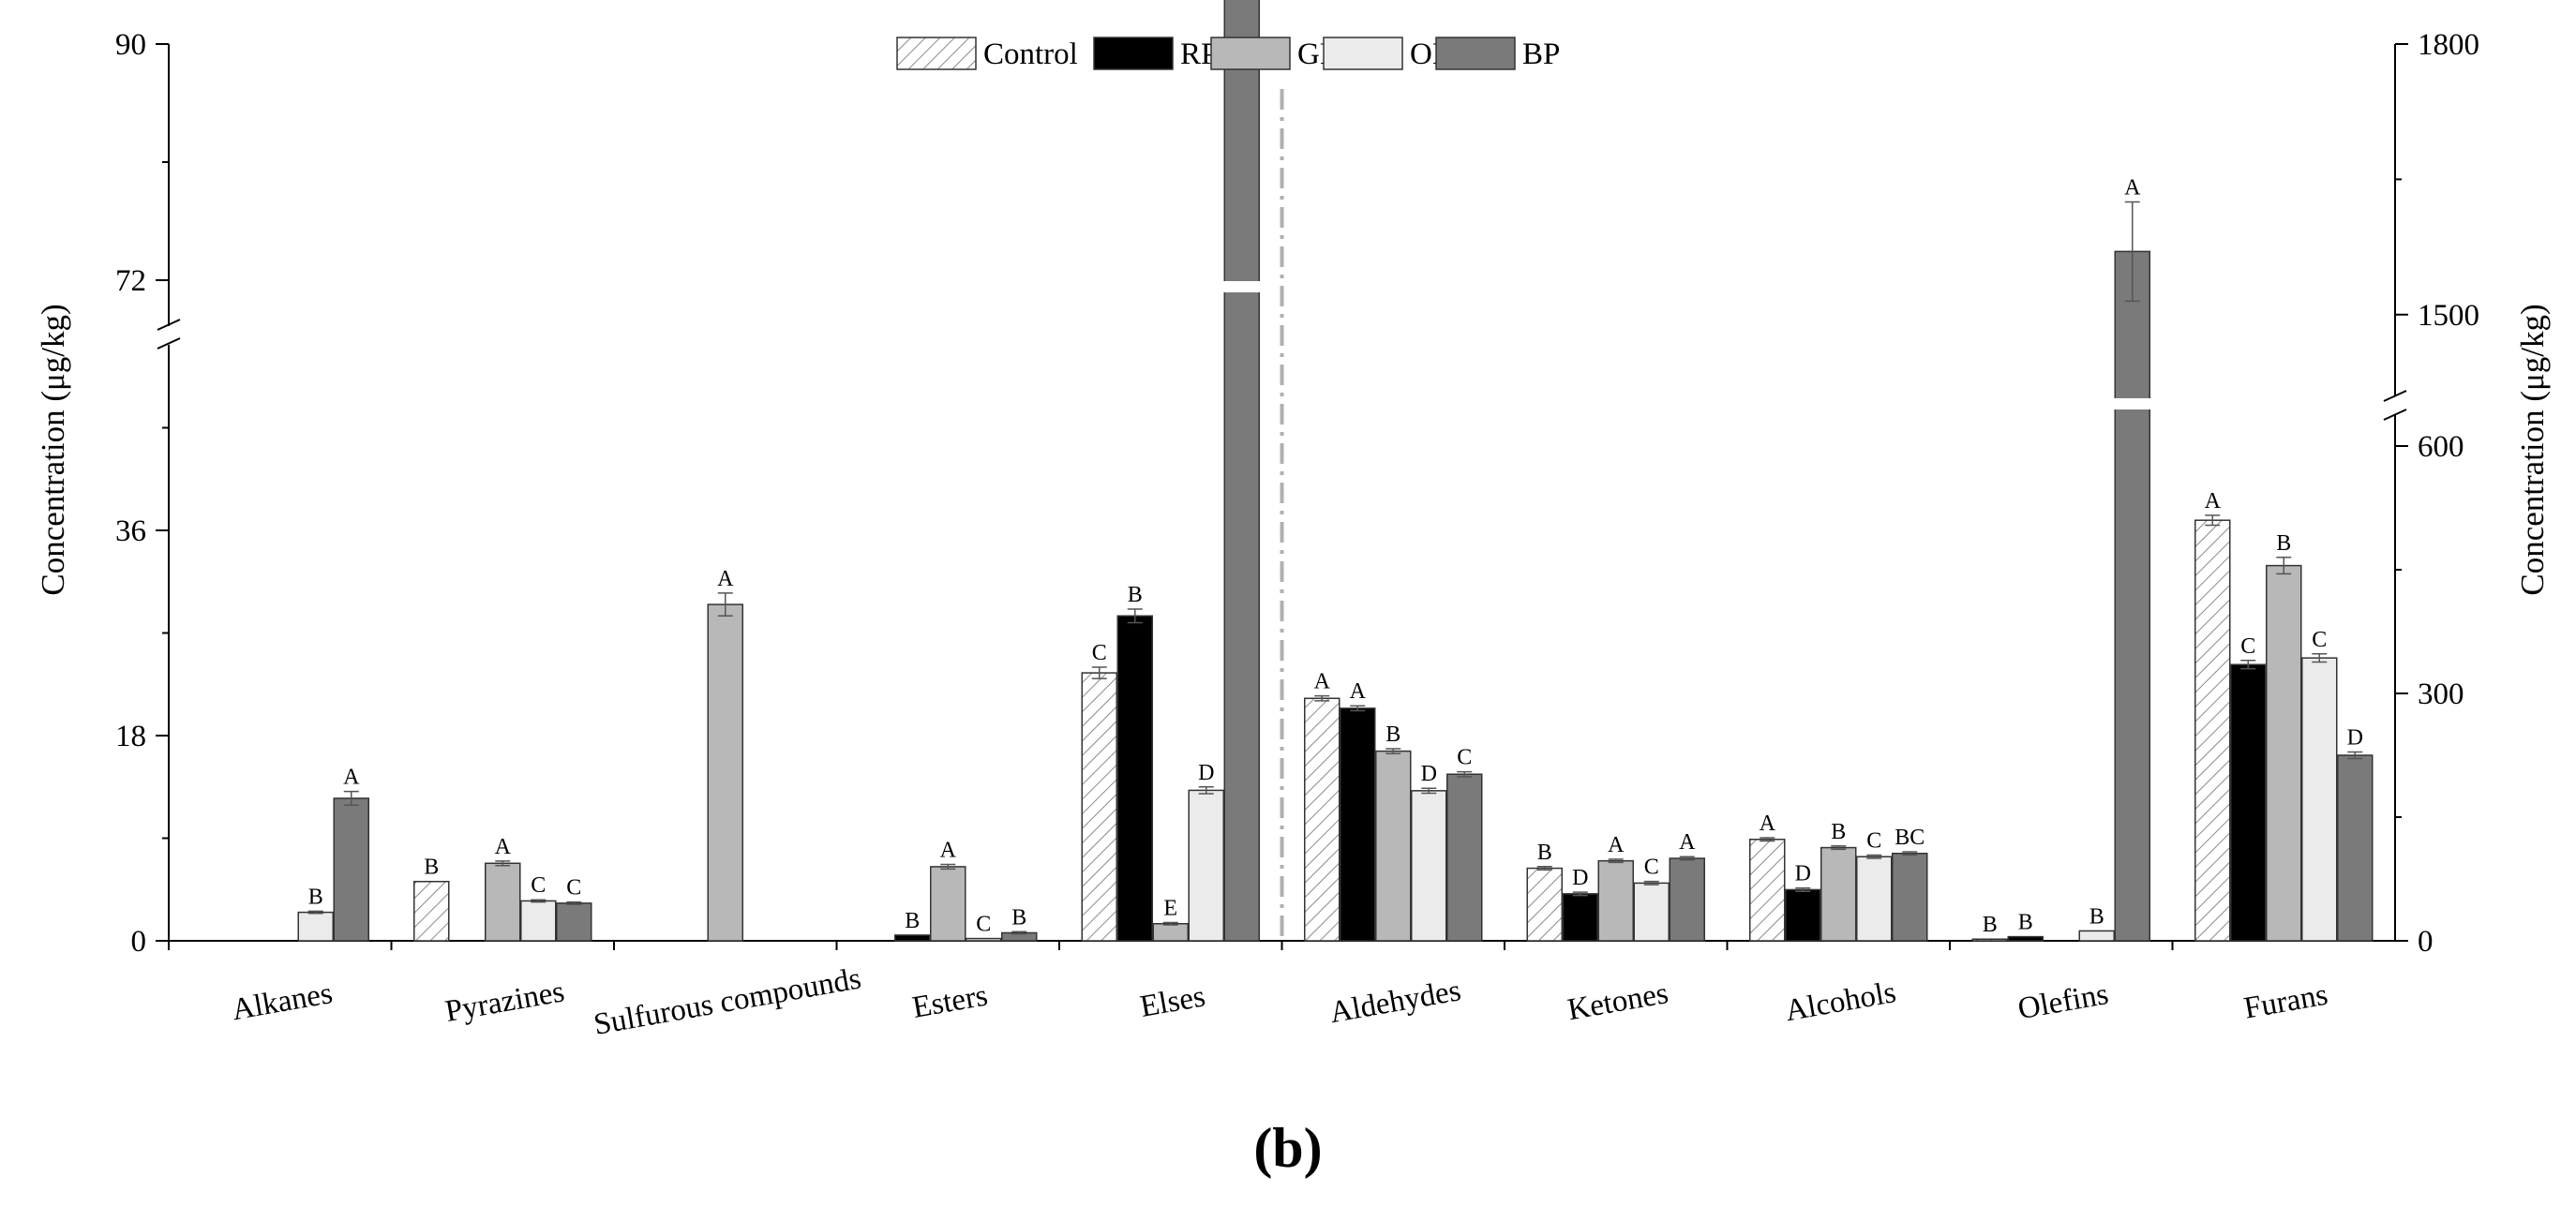 The width and height of the screenshot is (2576, 1206). Describe the element at coordinates (1541, 54) in the screenshot. I see `legend-label-BP: BP` at that location.